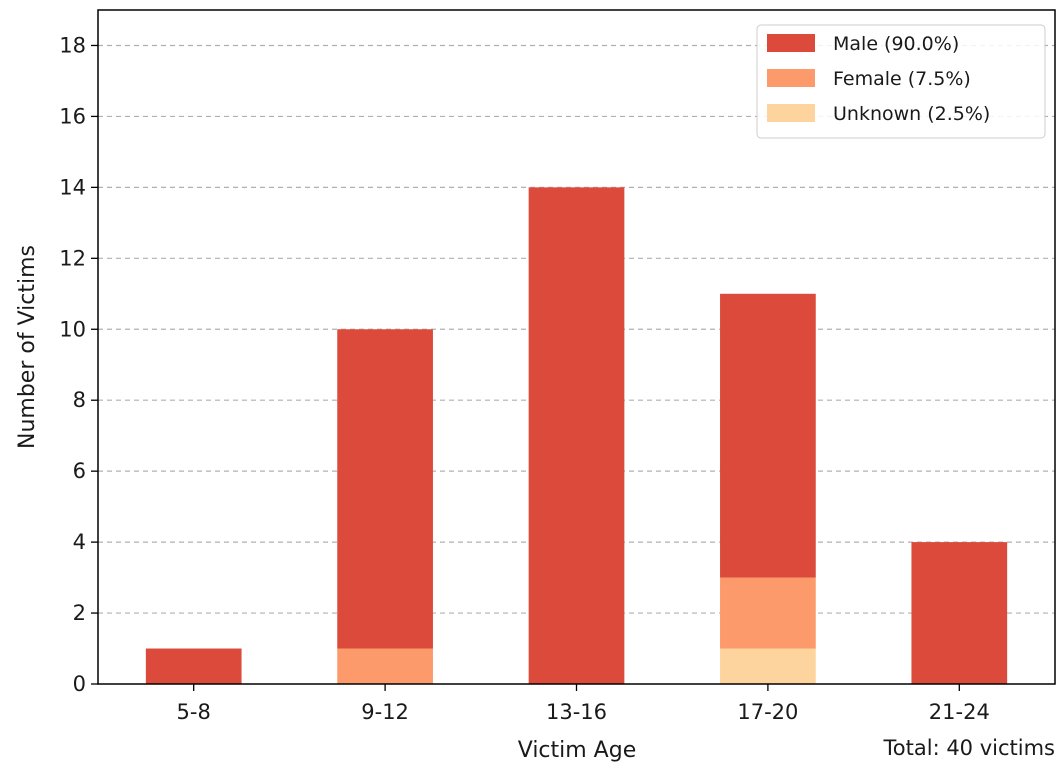 This screenshot has height=763, width=1057. What do you see at coordinates (72, 187) in the screenshot?
I see `y-tick-label: 14` at bounding box center [72, 187].